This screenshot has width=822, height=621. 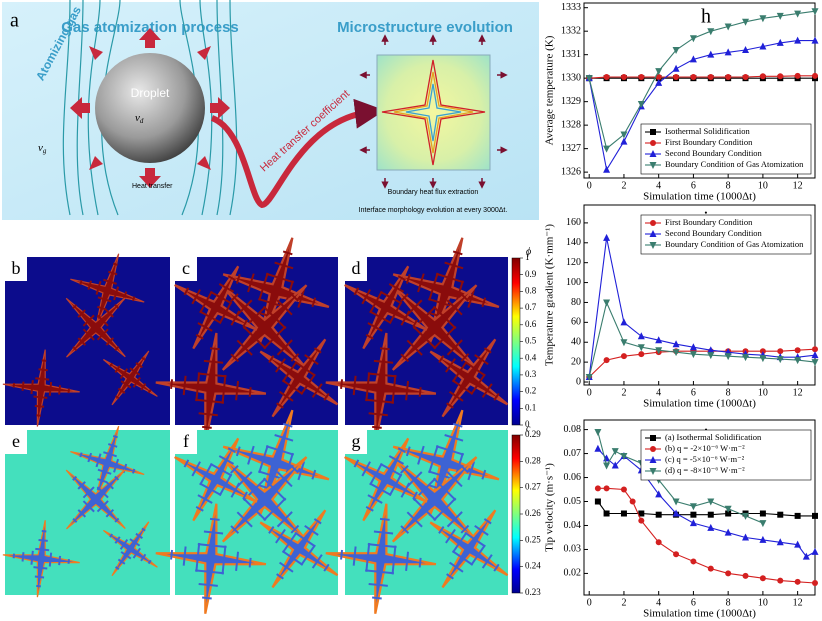 I want to click on contour-stars, so click(x=433, y=112).